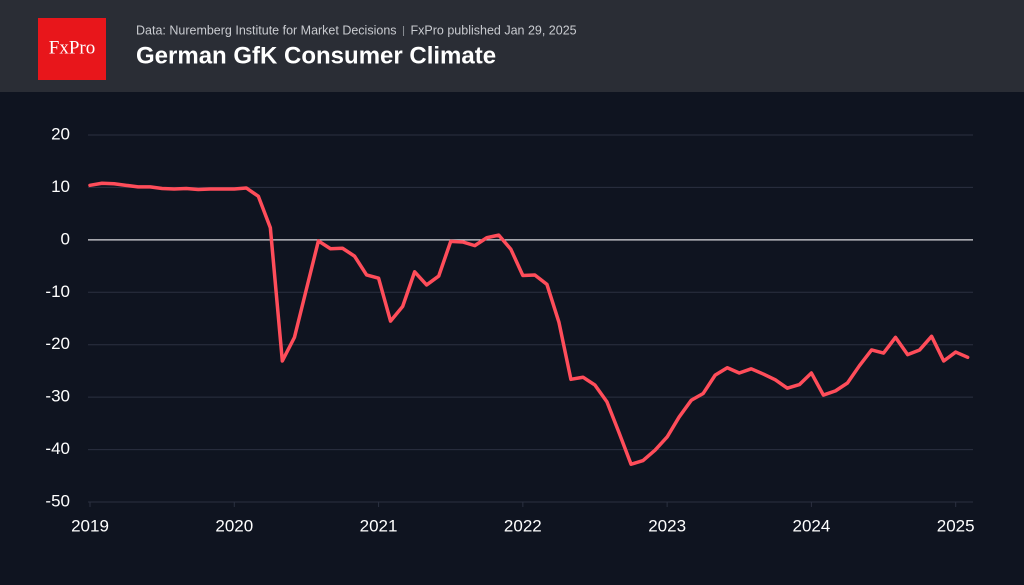 The image size is (1024, 585). I want to click on x-tick-label: 2021, so click(379, 525).